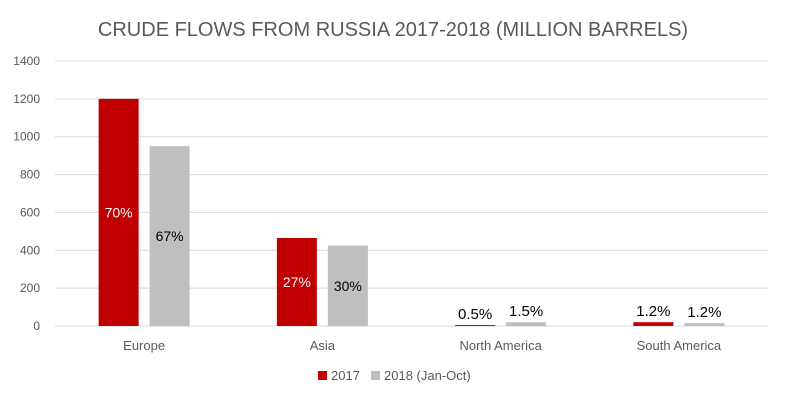  Describe the element at coordinates (30, 212) in the screenshot. I see `y-tick-label: 600` at that location.